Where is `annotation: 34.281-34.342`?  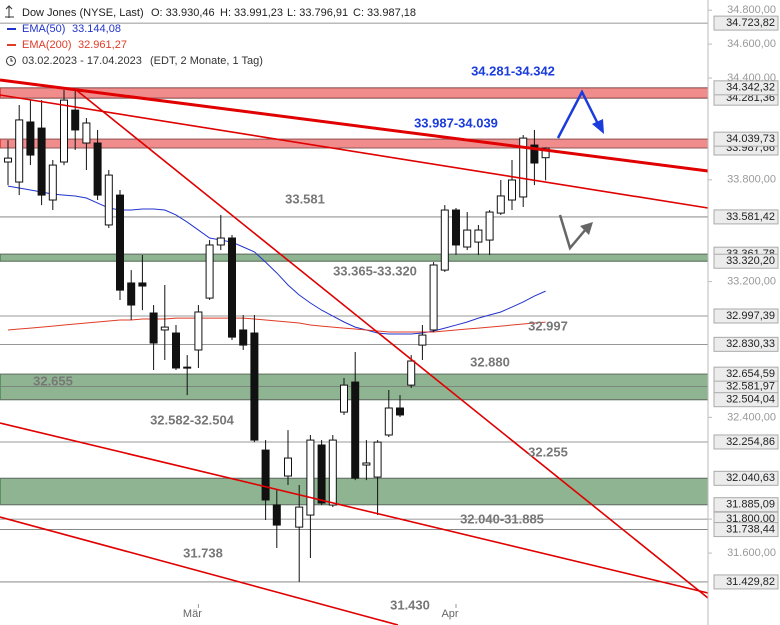 annotation: 34.281-34.342 is located at coordinates (513, 70).